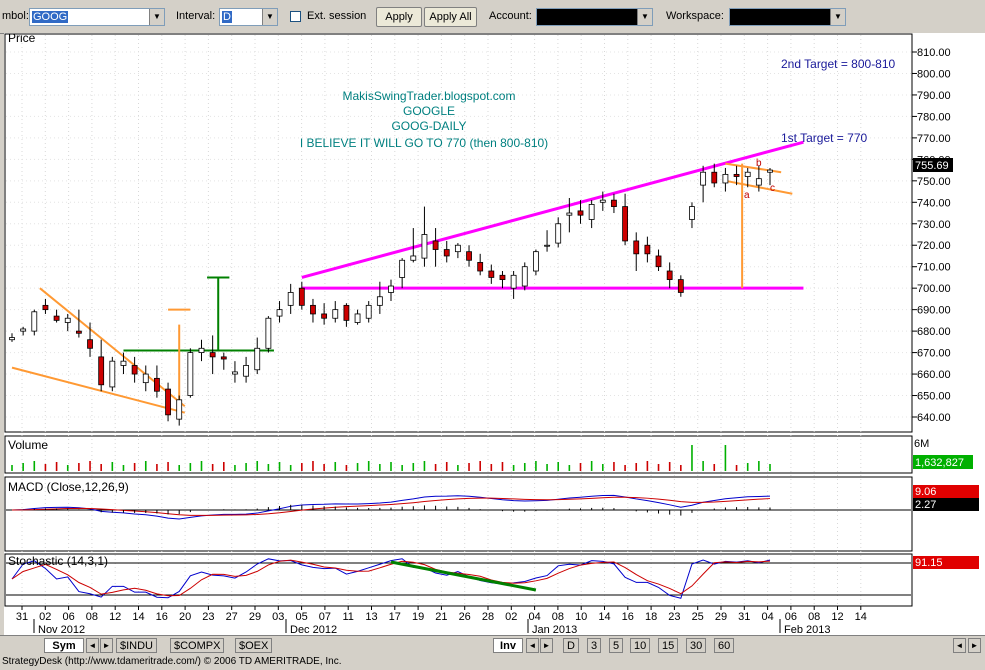  What do you see at coordinates (64, 645) in the screenshot?
I see `sym-tab: Sym` at bounding box center [64, 645].